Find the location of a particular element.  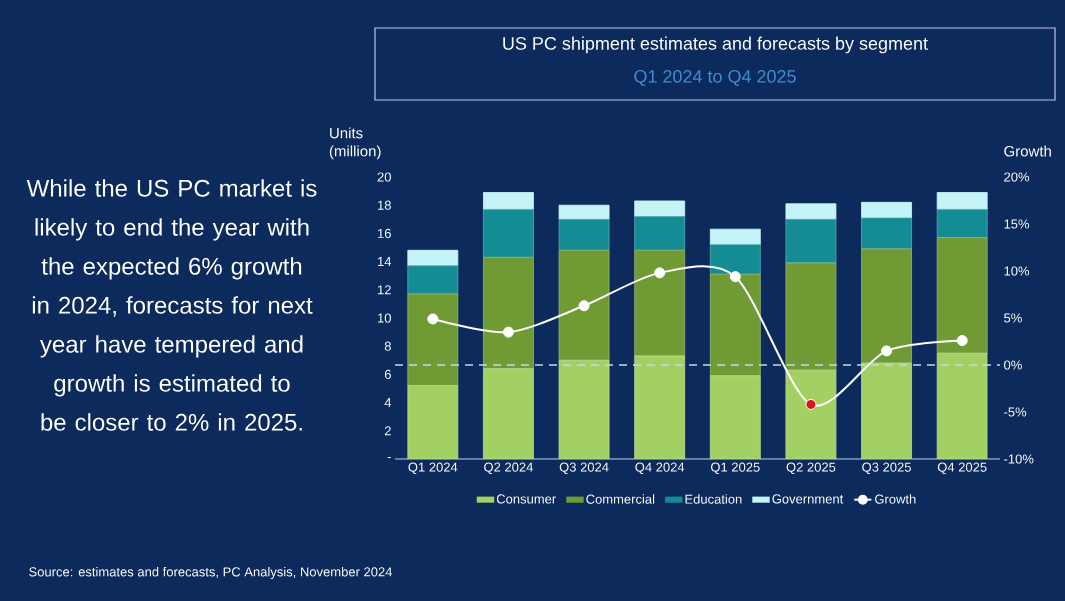

y2-tick-label: 10% is located at coordinates (1017, 271).